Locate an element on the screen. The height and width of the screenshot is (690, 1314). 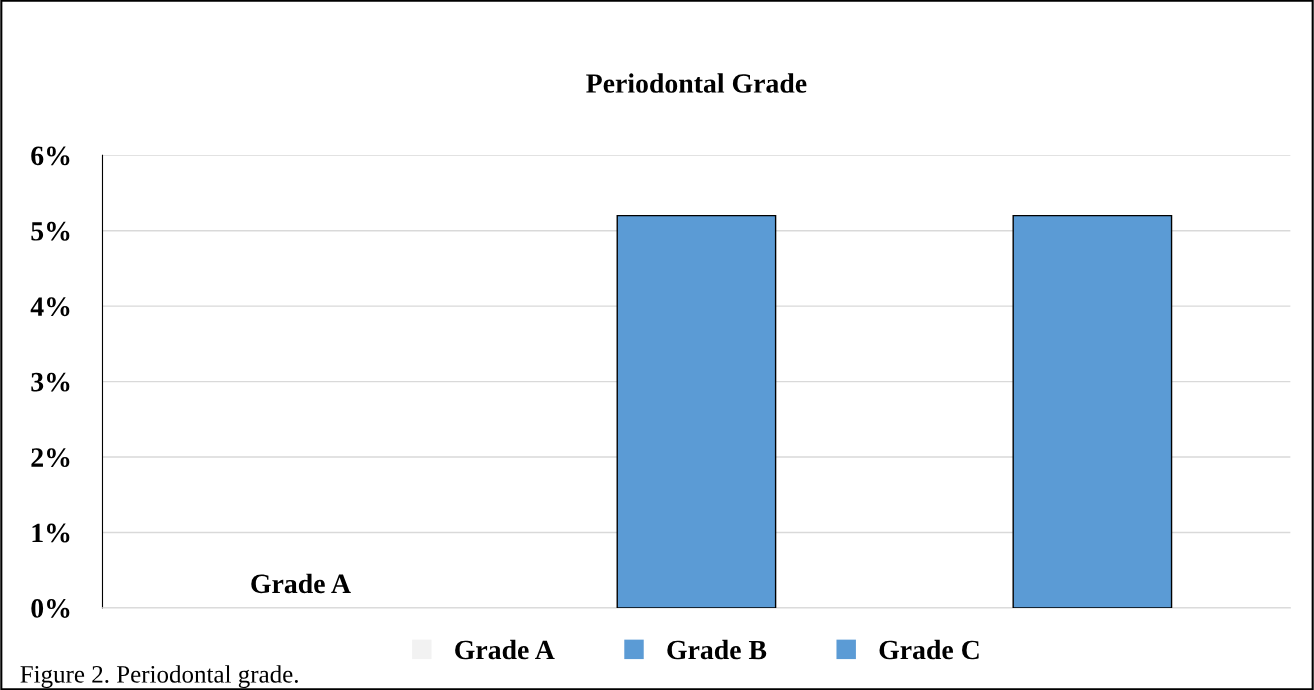
y-tick-label: 1% is located at coordinates (51, 533).